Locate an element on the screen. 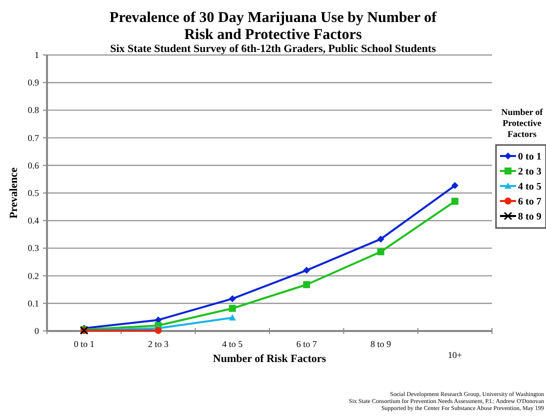 This screenshot has height=417, width=546. legend-label: 6 to 7 is located at coordinates (530, 202).